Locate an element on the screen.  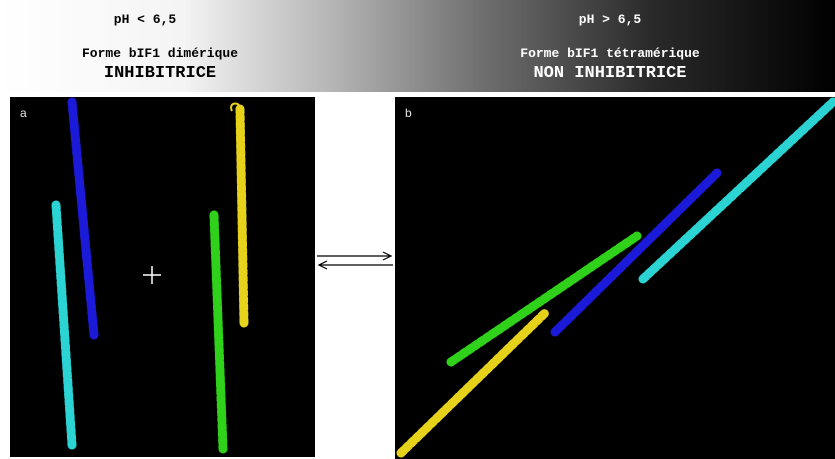
form-left-label: Forme bIF1 dimérique is located at coordinates (160, 53).